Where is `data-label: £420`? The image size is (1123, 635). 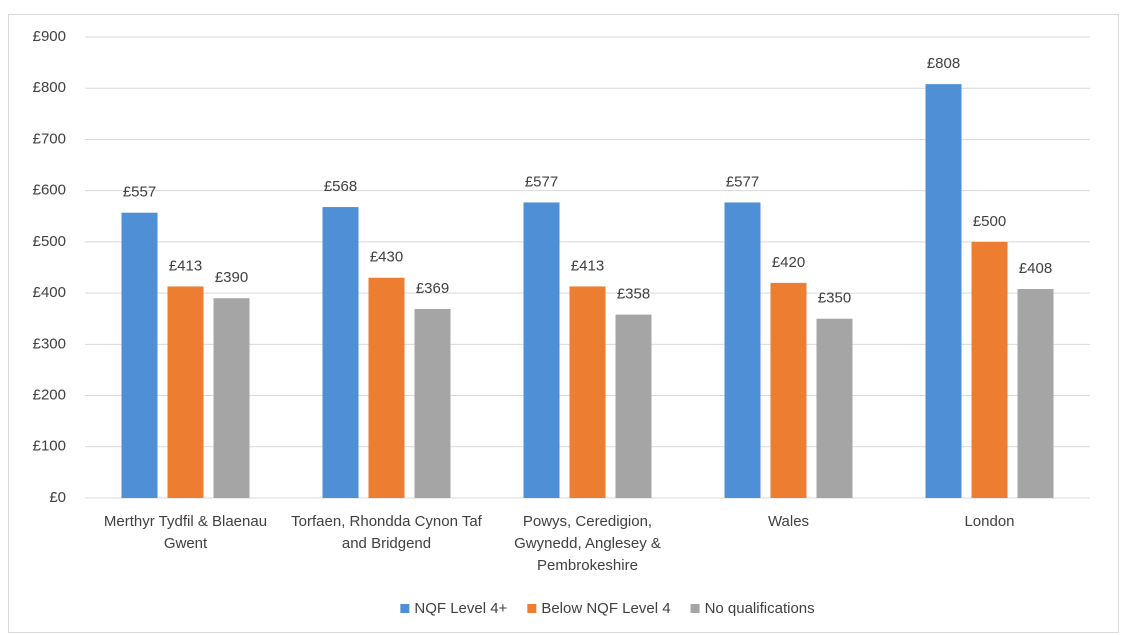 data-label: £420 is located at coordinates (788, 262).